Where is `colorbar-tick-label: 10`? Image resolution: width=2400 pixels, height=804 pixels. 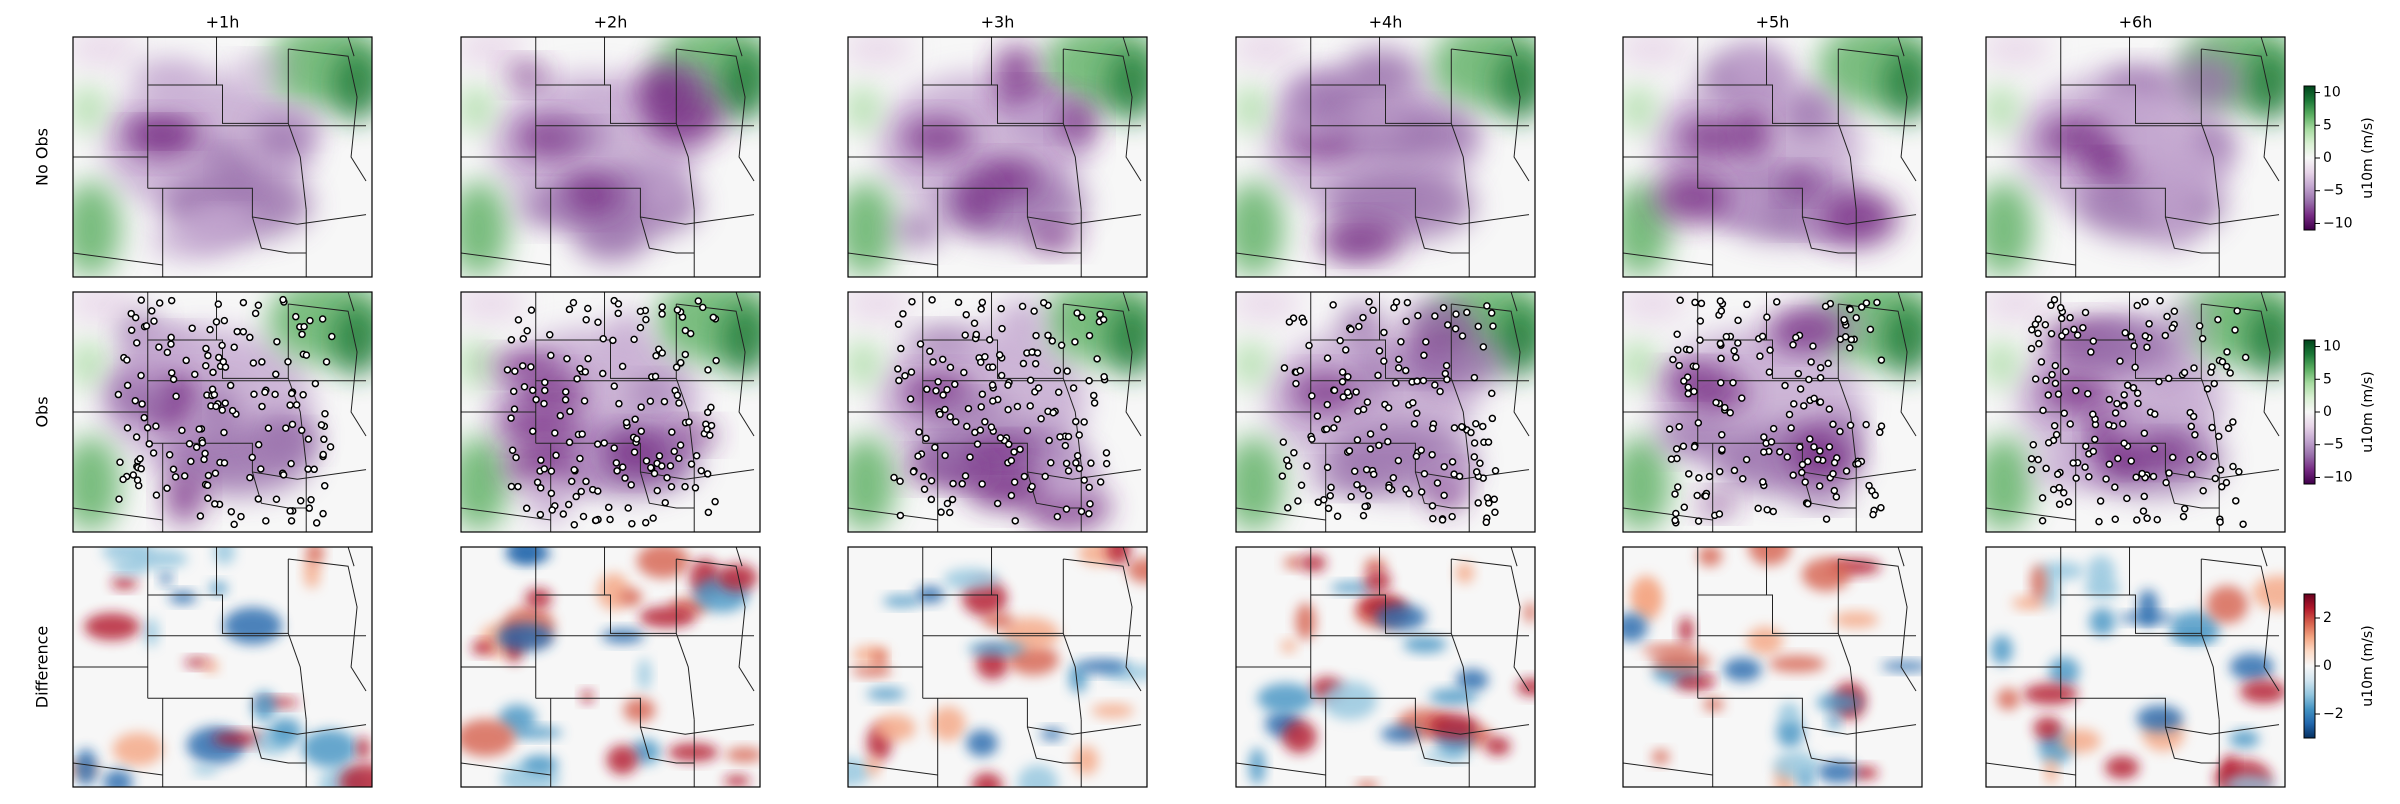 colorbar-tick-label: 10 is located at coordinates (2332, 93).